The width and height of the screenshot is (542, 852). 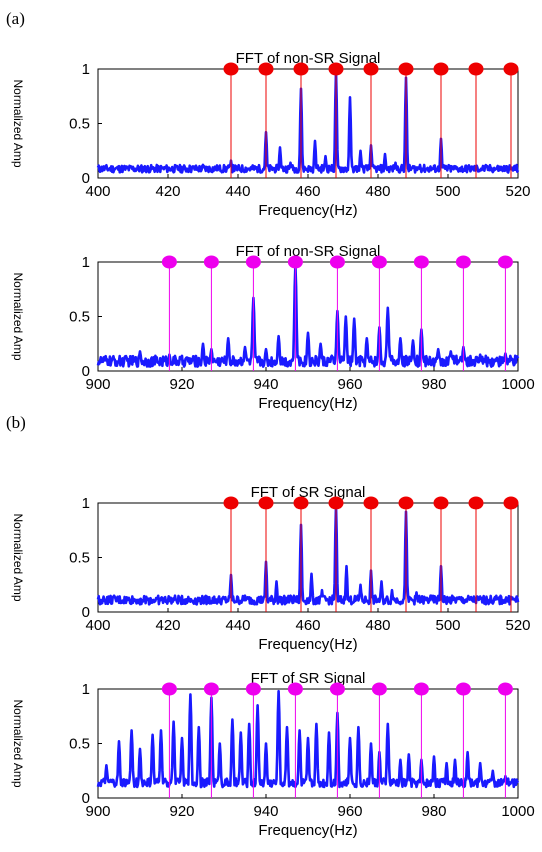 I want to click on panel-label-b: (b), so click(x=16, y=422).